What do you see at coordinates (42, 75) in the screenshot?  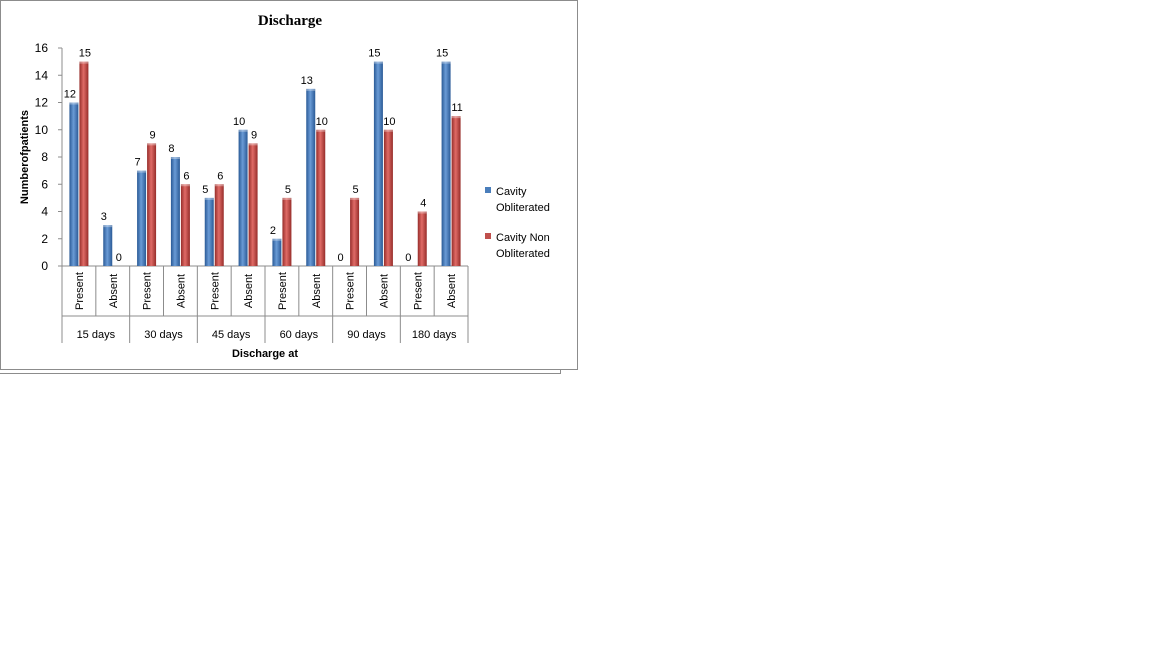 I see `y-tick-label: 14` at bounding box center [42, 75].